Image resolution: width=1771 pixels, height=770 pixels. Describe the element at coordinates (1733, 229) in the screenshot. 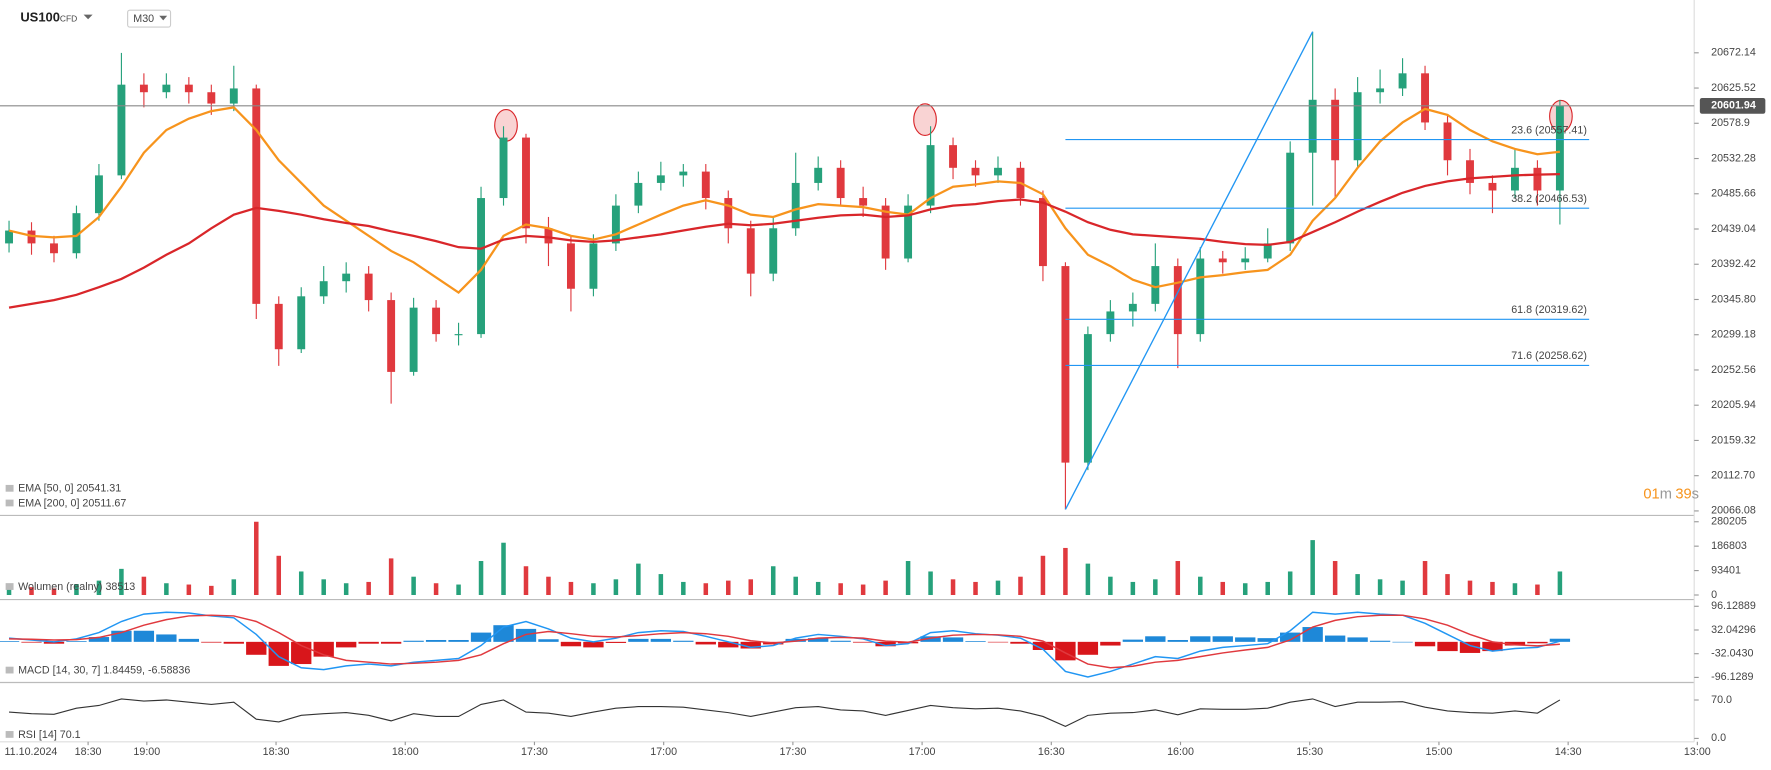

I see `y-tick-label: 20439.04` at that location.